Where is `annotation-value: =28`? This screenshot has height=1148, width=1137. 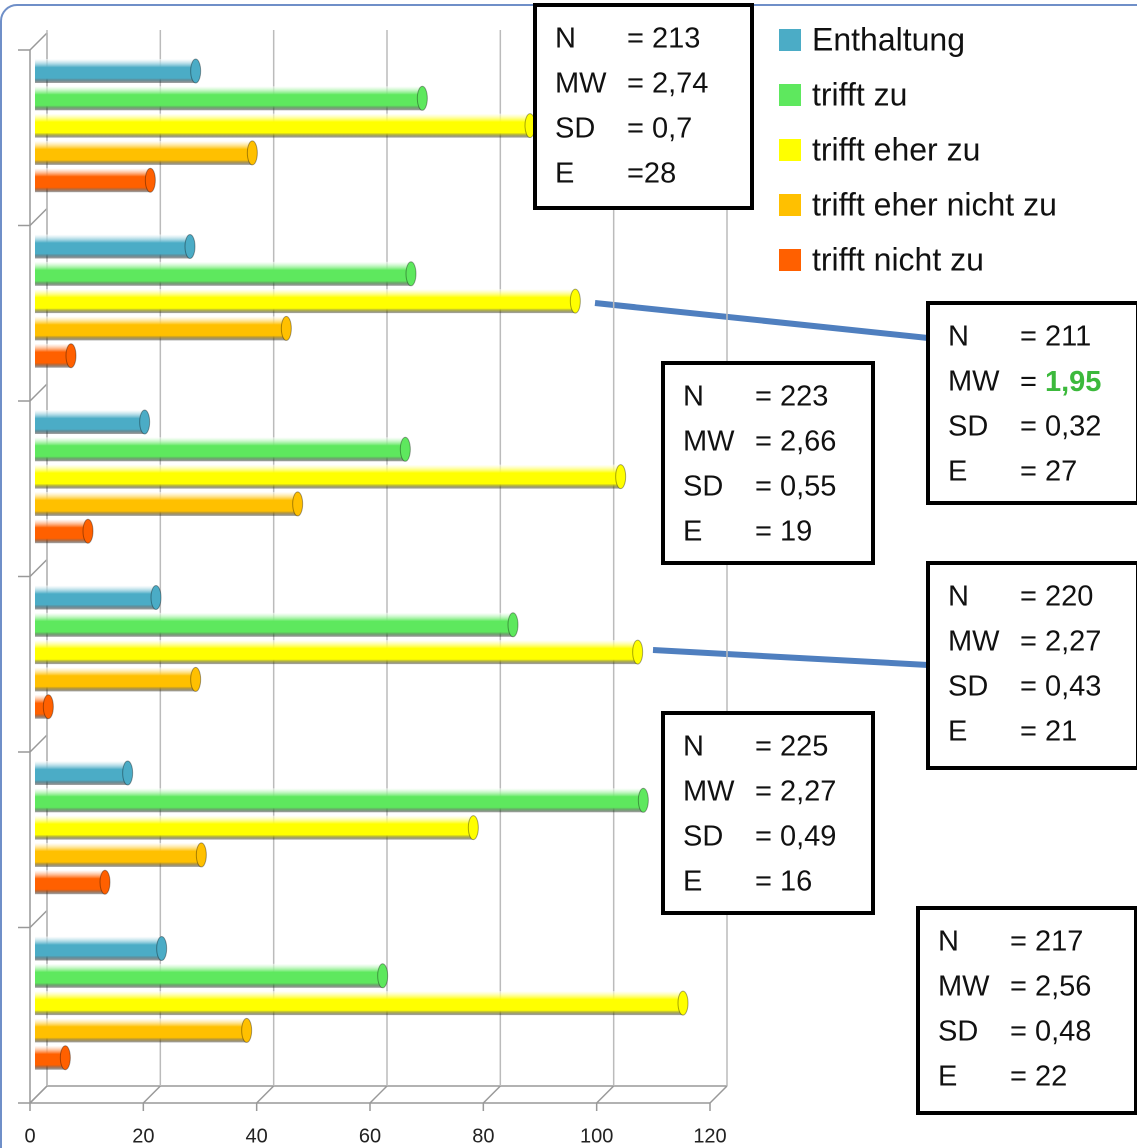
annotation-value: =28 is located at coordinates (651, 174).